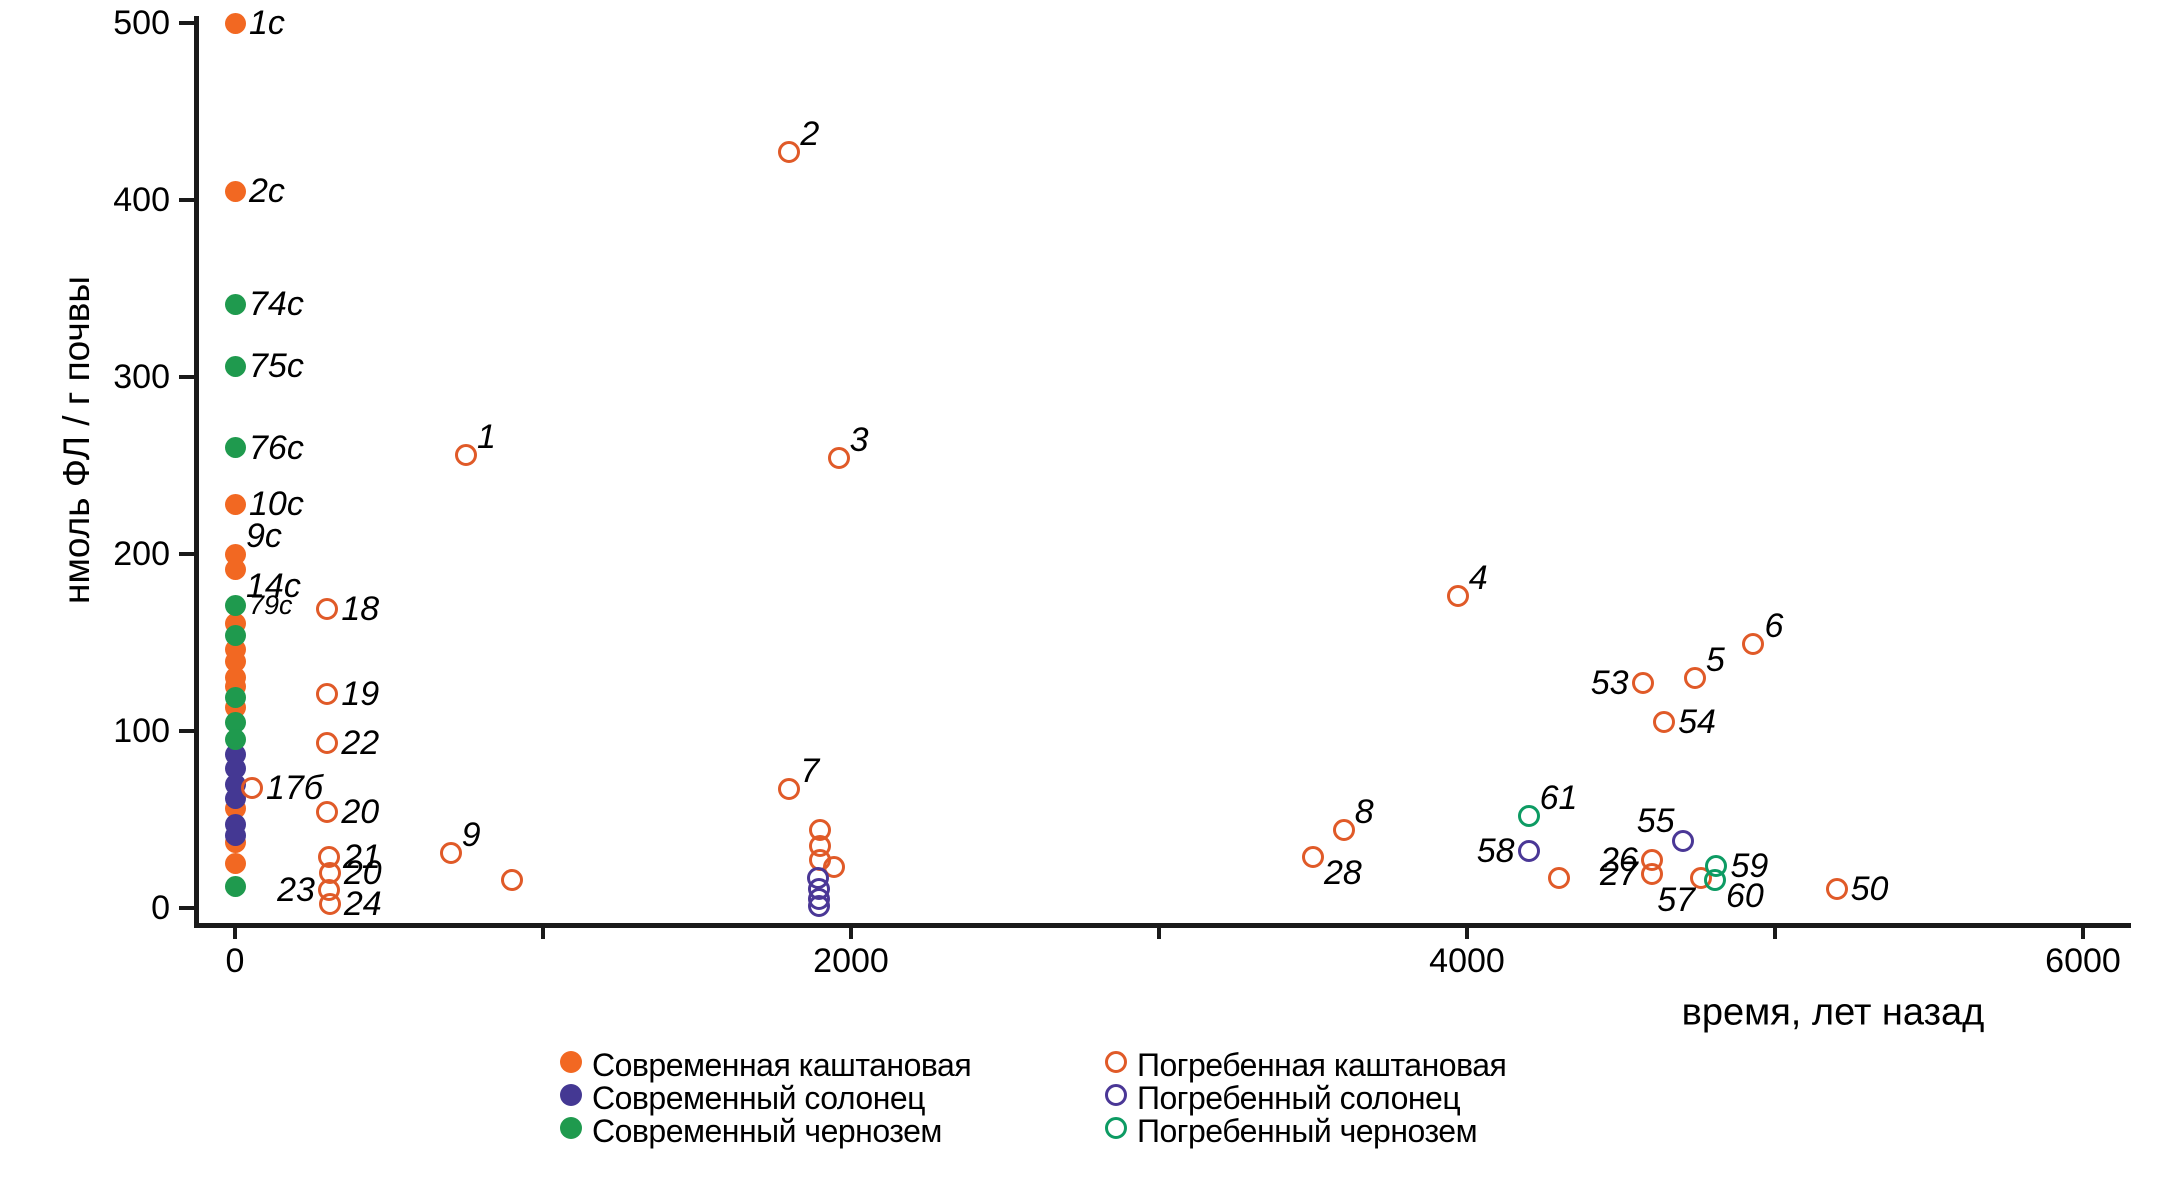 The image size is (2180, 1194). Describe the element at coordinates (276, 447) in the screenshot. I see `point-label: 76с` at that location.